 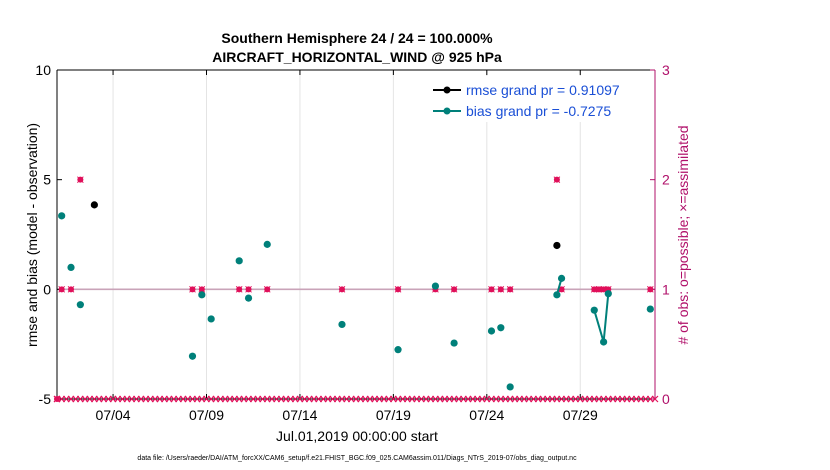 I want to click on chart-subtitle: AIRCRAFT_HORIZONTAL_WIND @ 925 hPa, so click(x=357, y=57).